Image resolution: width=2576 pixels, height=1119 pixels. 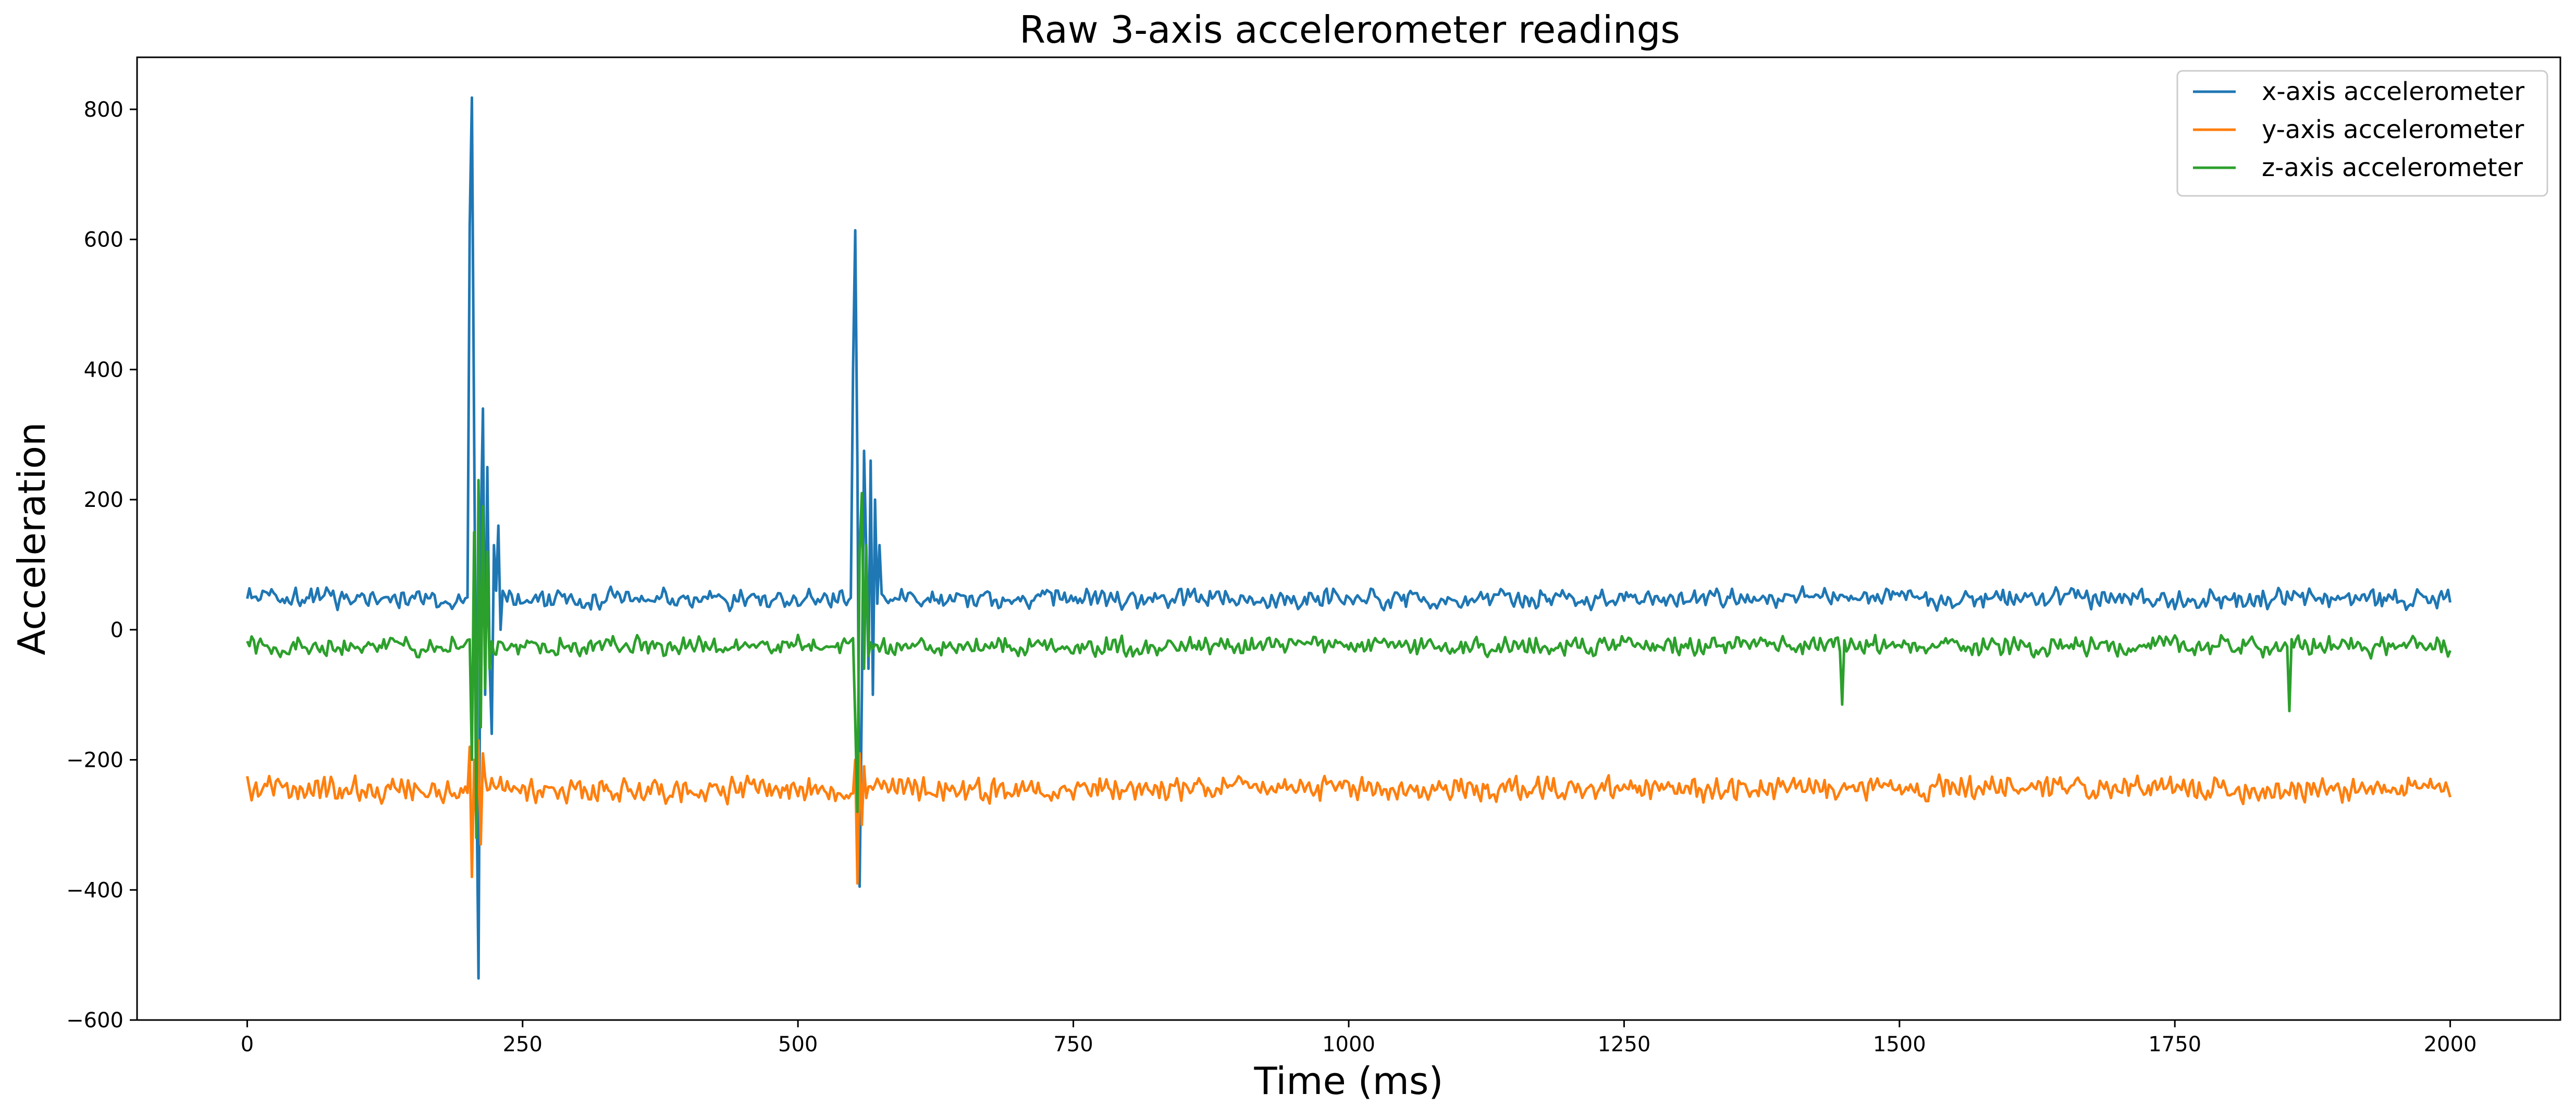 What do you see at coordinates (2393, 91) in the screenshot?
I see `legend-label-x: x-axis accelerometer` at bounding box center [2393, 91].